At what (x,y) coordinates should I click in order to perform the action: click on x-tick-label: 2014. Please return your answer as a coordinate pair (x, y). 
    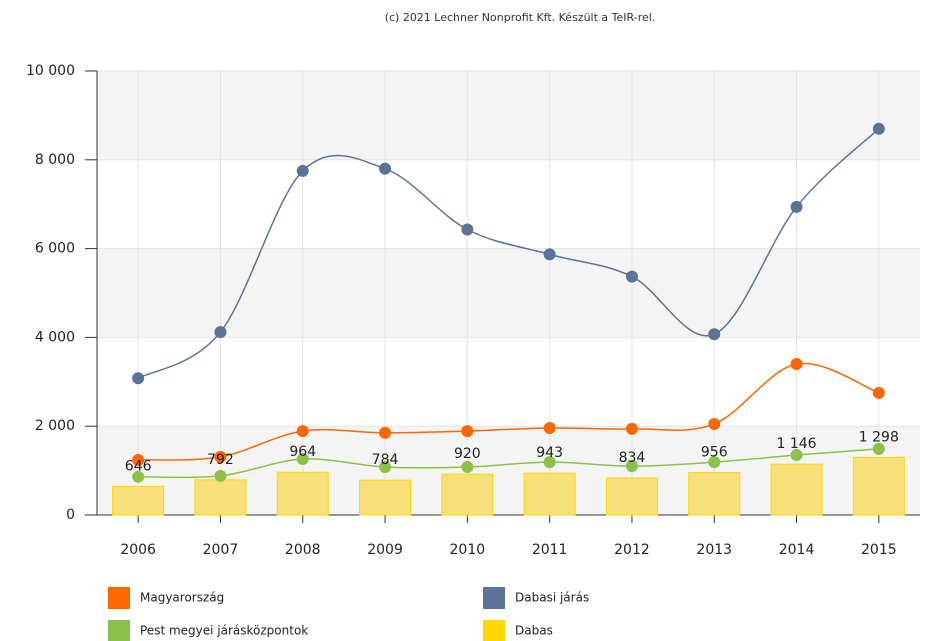
    Looking at the image, I should click on (797, 550).